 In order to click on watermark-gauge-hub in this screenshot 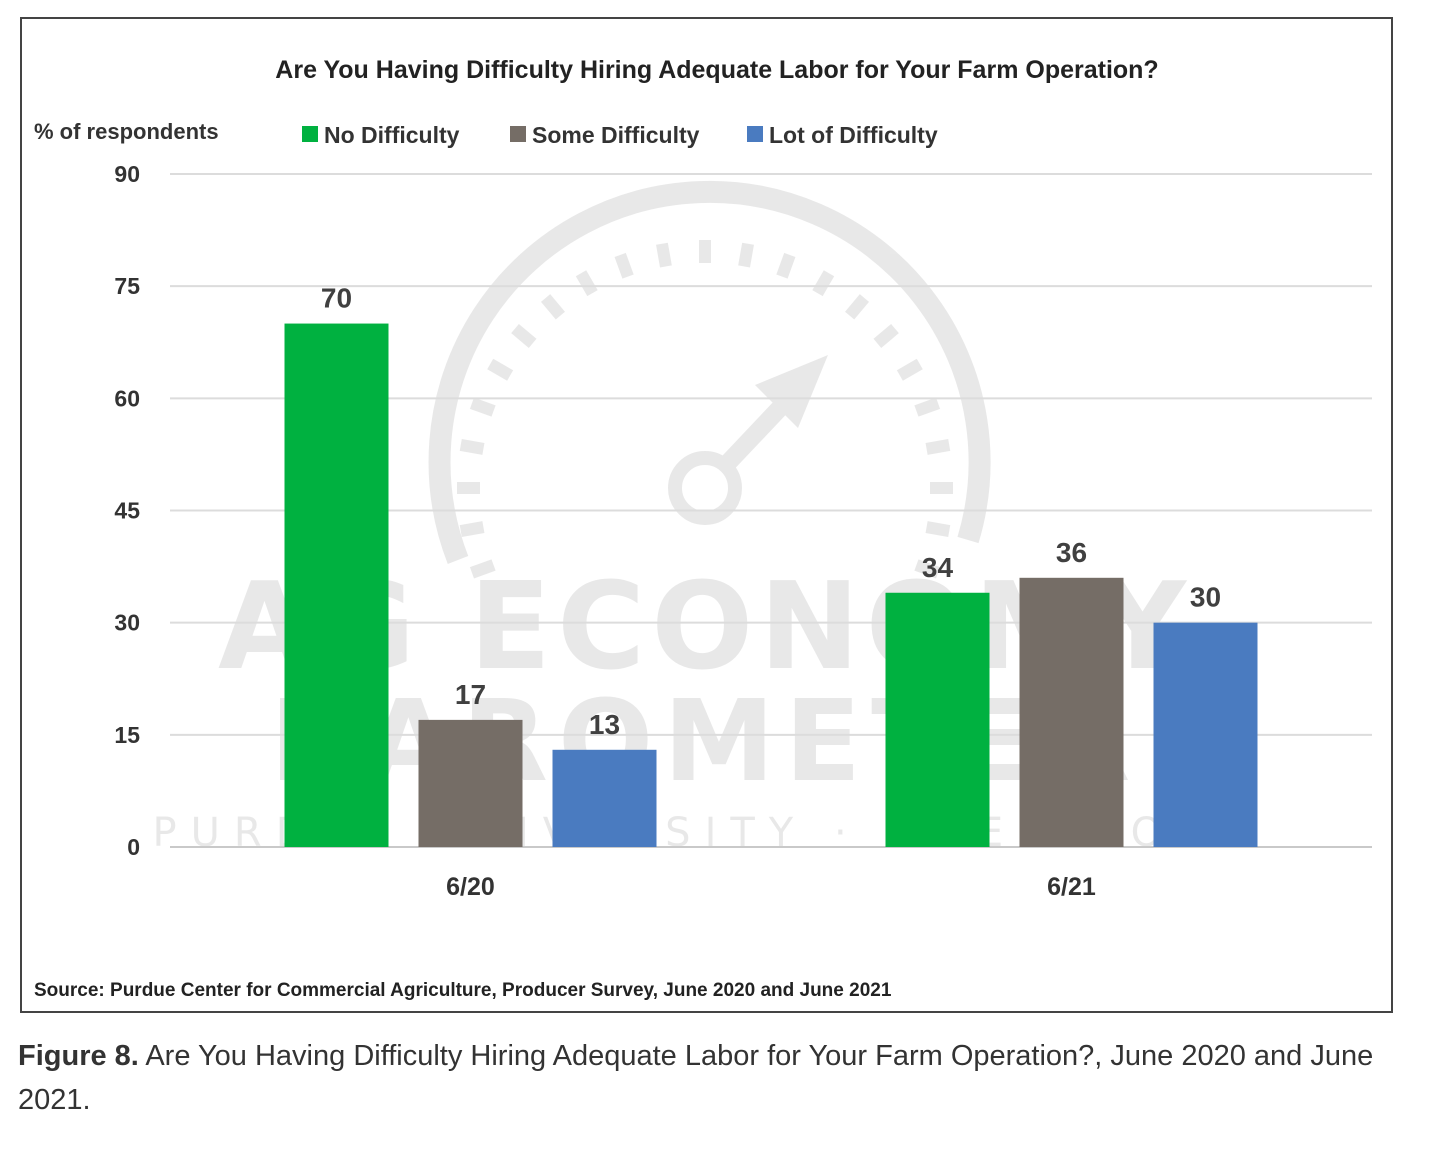, I will do `click(705, 488)`.